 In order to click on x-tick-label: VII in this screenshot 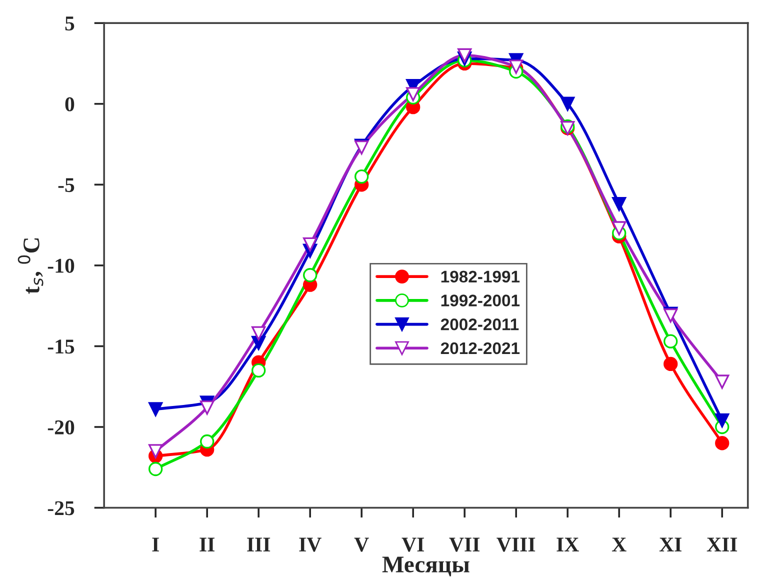, I will do `click(464, 545)`.